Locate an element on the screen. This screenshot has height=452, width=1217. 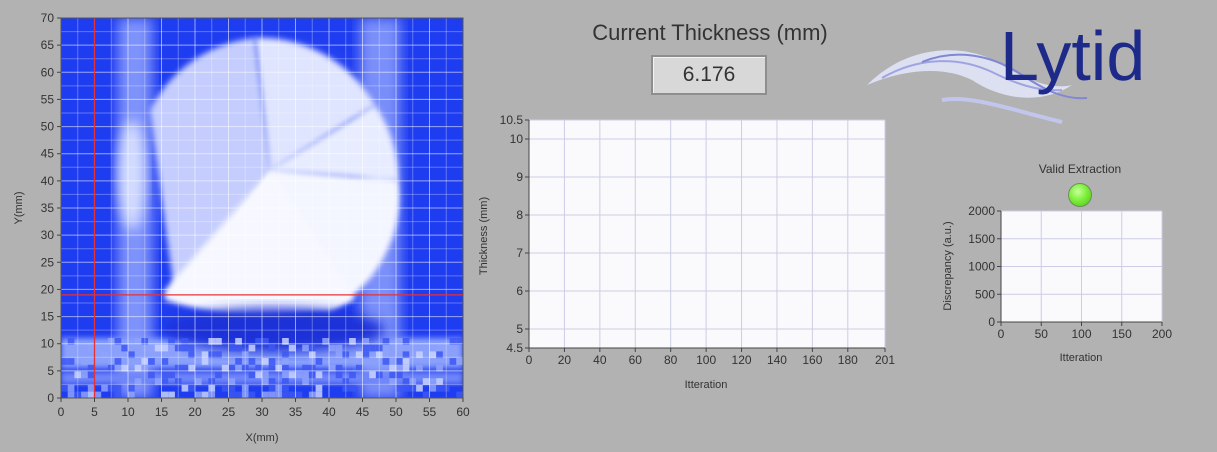
heatmap-y-tick-label: 10 is located at coordinates (48, 344).